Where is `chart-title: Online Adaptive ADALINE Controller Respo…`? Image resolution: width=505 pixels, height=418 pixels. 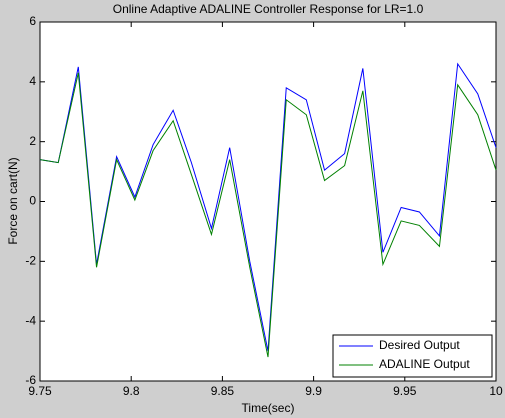 chart-title: Online Adaptive ADALINE Controller Respo… is located at coordinates (268, 9).